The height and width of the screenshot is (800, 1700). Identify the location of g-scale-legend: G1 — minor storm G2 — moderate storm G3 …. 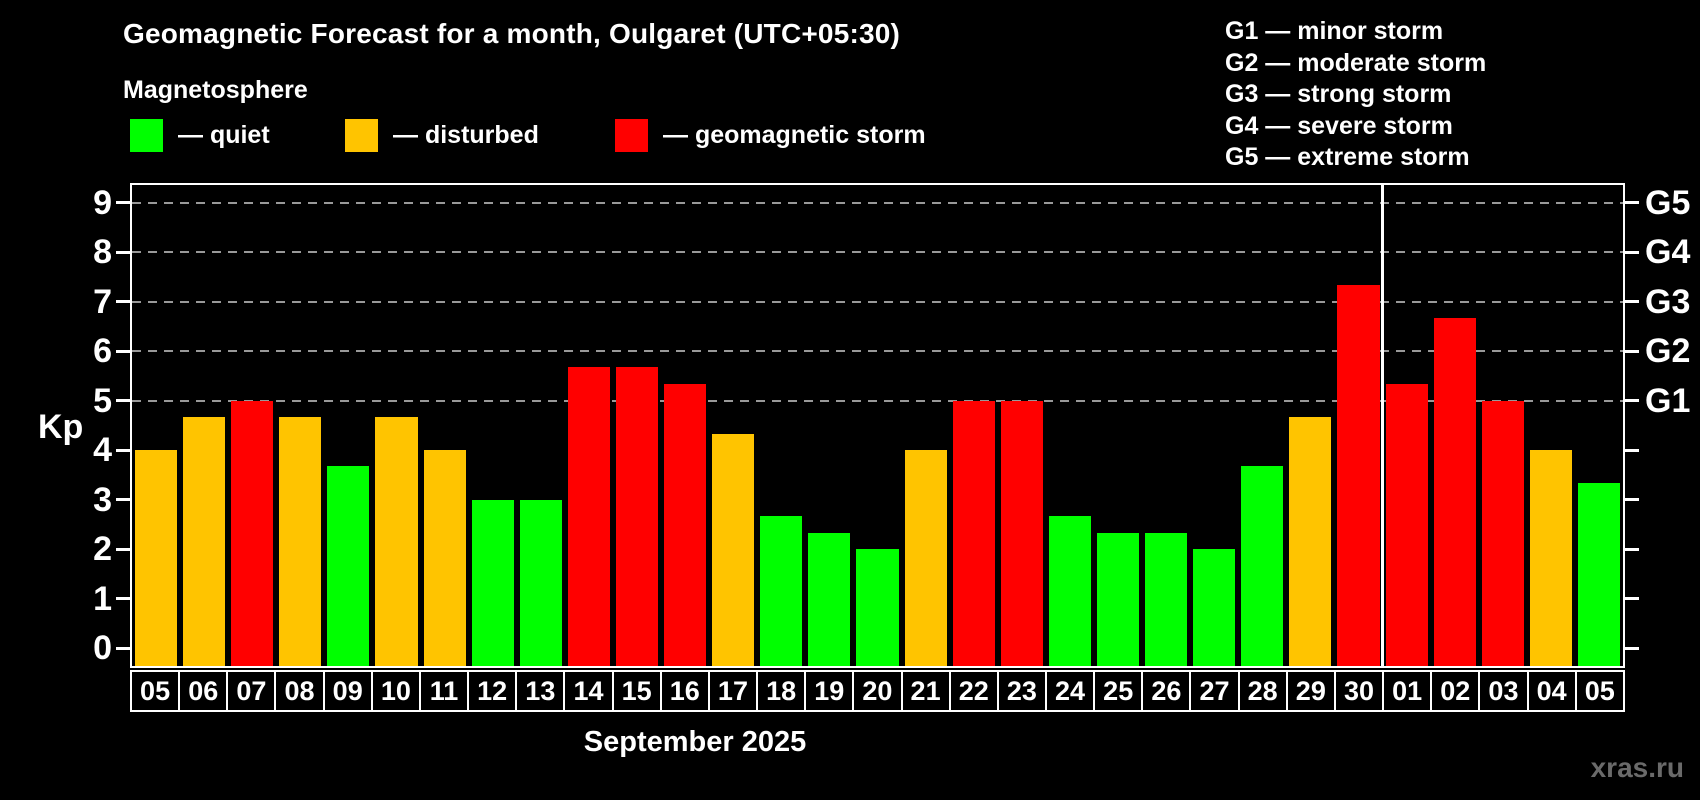
(1355, 95).